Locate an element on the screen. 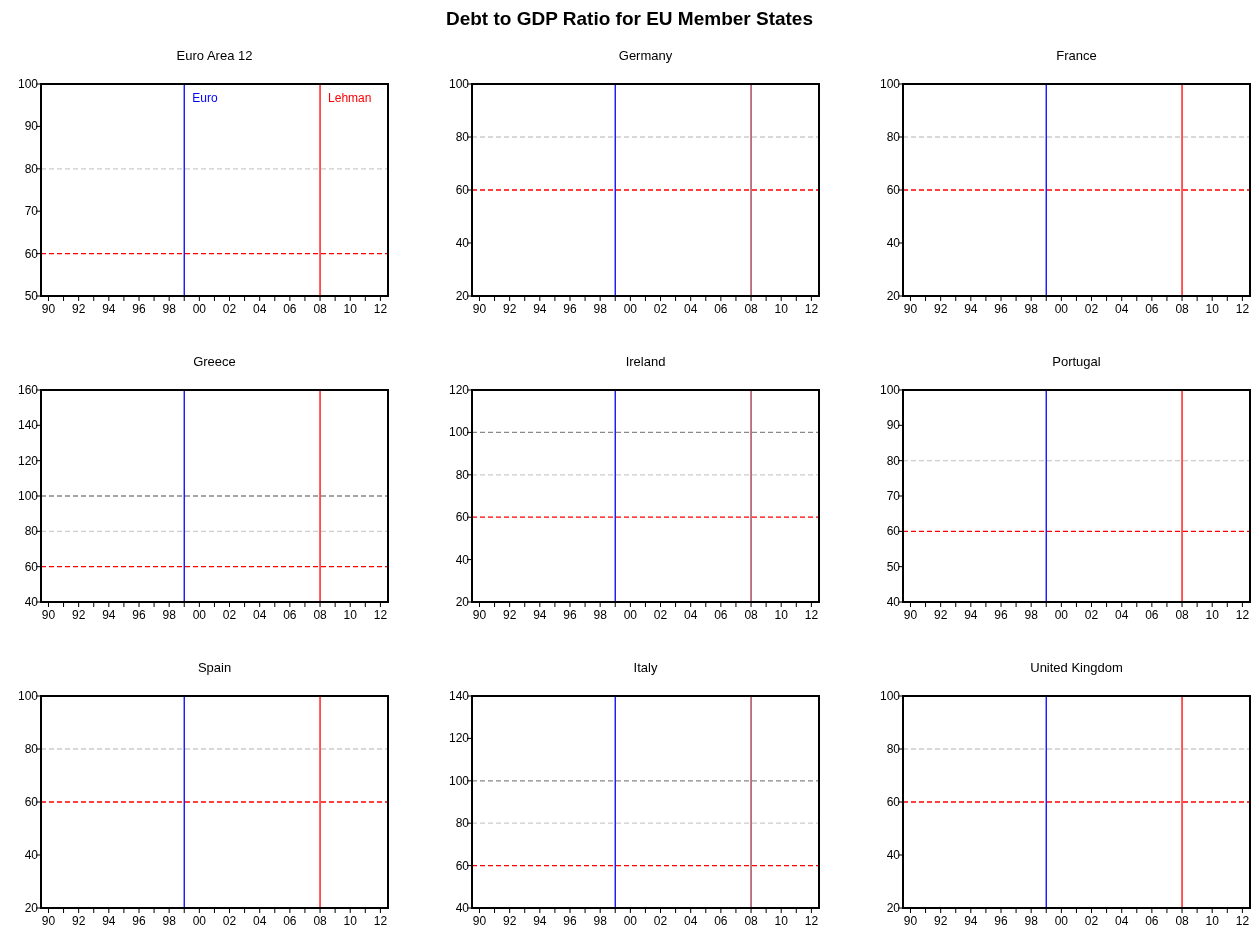  ref-line-label: Lehman is located at coordinates (350, 98).